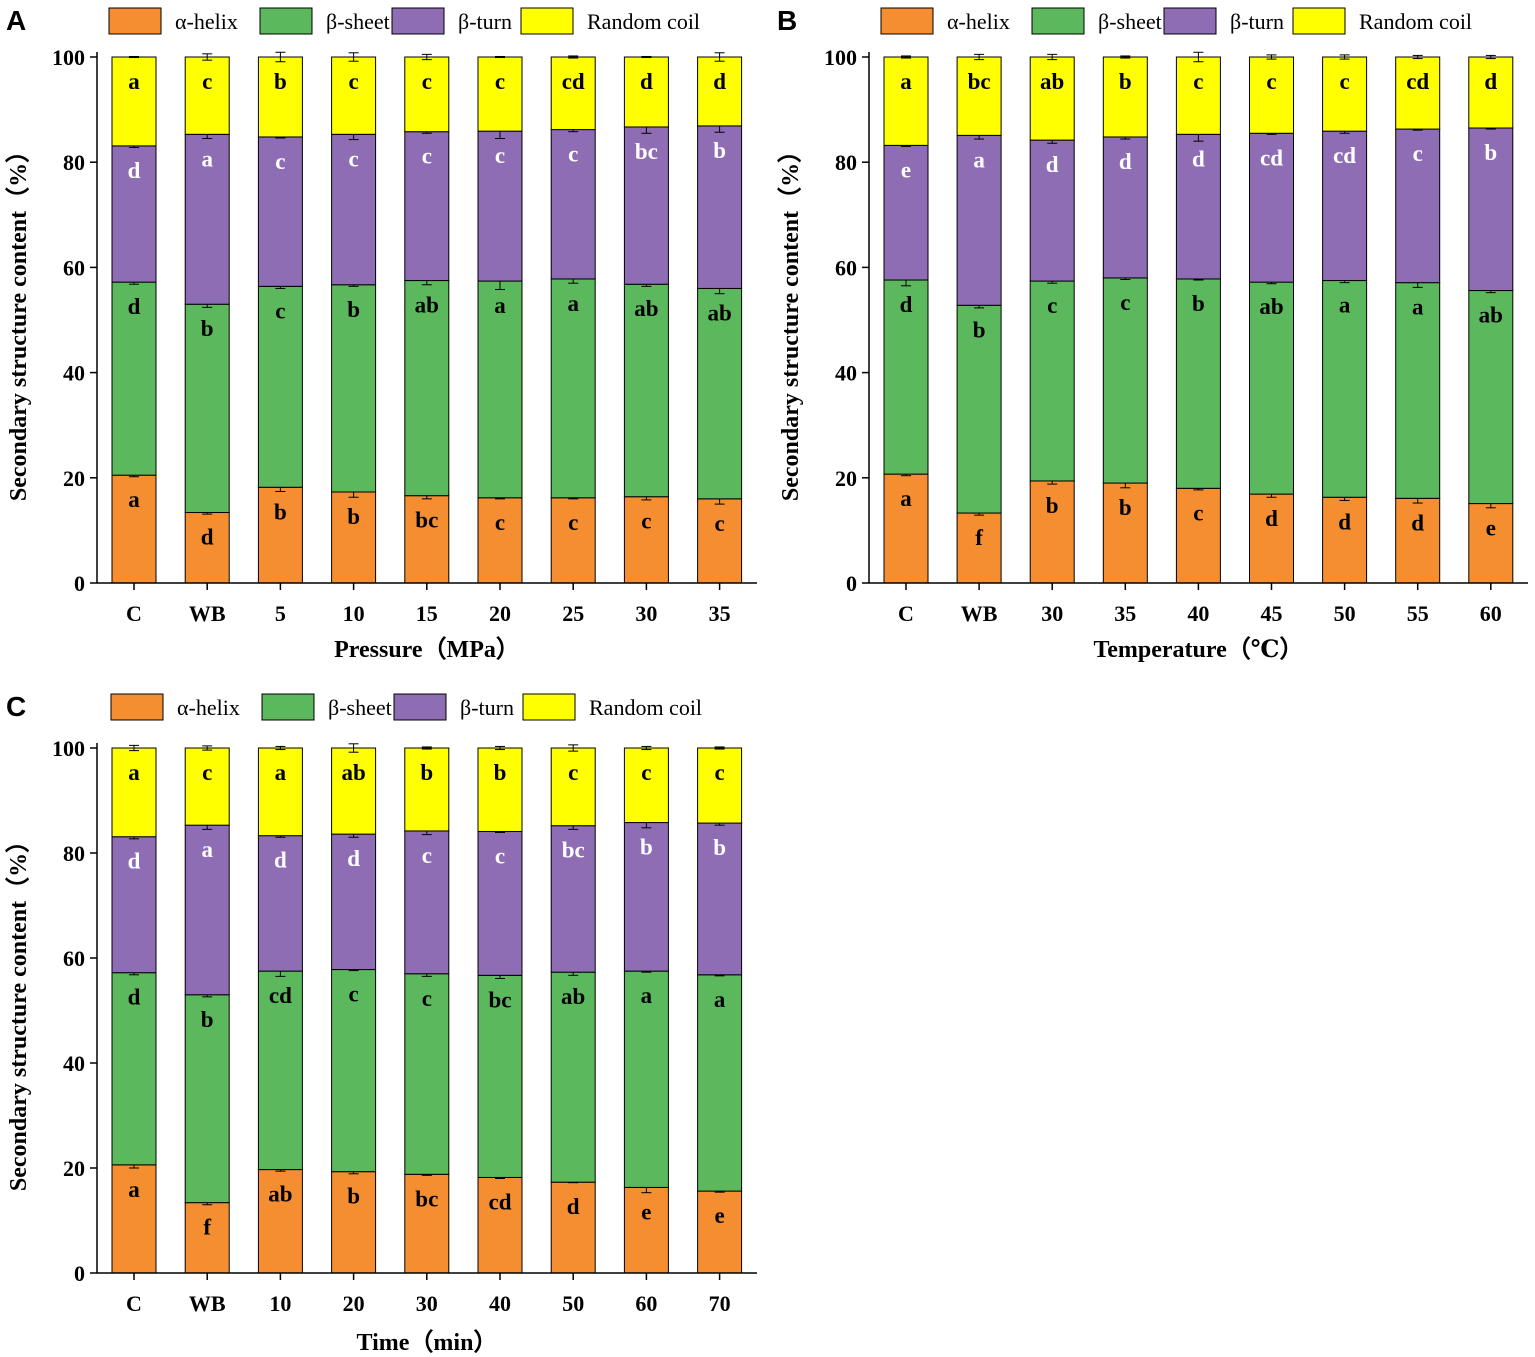  I want to click on bar-group: d ab cd c, so click(1271, 319).